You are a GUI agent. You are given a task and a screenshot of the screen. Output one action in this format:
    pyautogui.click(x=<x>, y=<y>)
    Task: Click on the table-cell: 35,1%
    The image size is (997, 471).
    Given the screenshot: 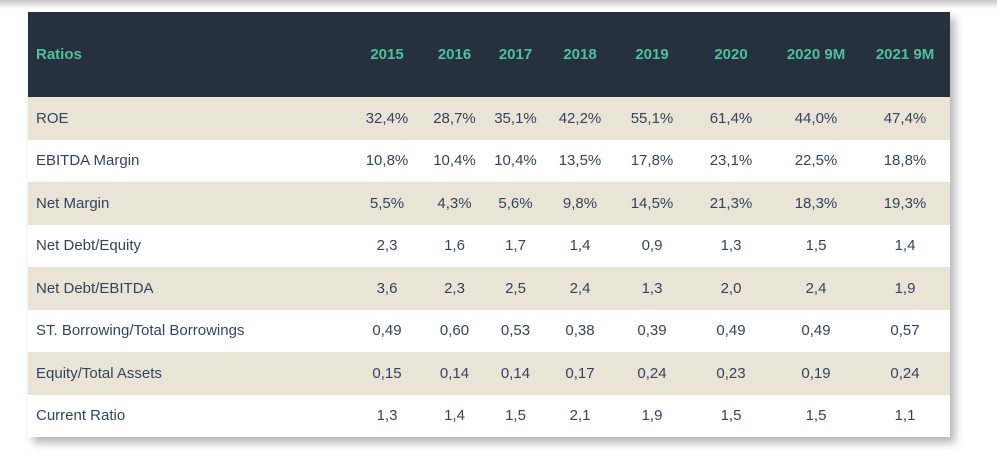 What is the action you would take?
    pyautogui.click(x=515, y=118)
    